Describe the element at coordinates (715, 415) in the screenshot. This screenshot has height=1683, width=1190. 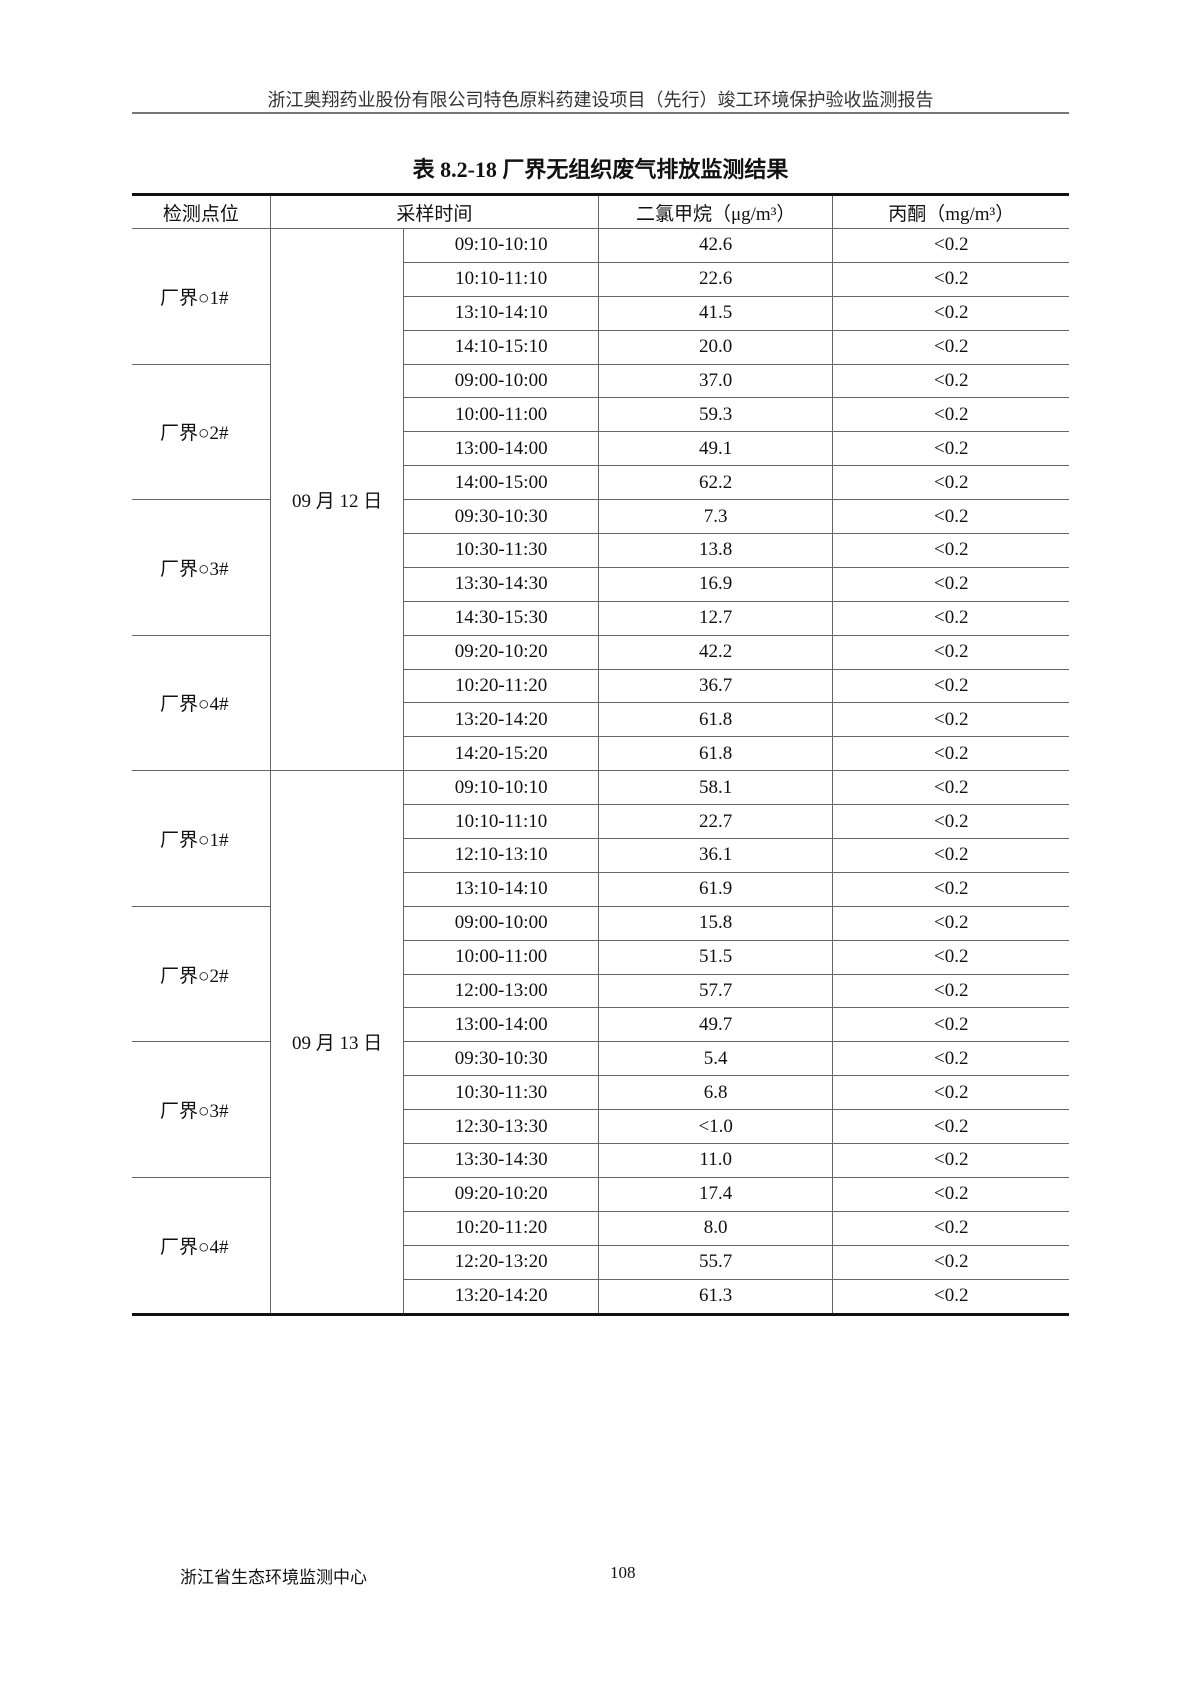
I see `dcm-value-cell: 59.3` at that location.